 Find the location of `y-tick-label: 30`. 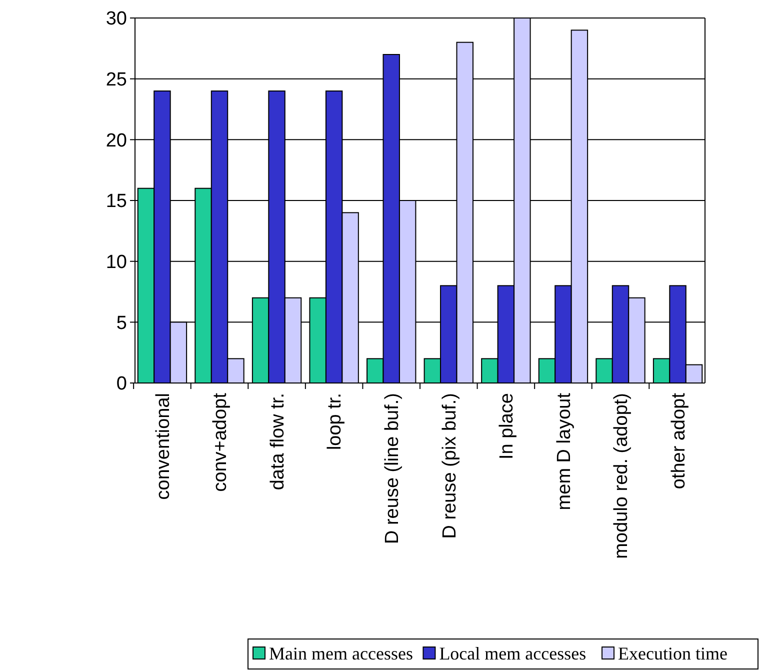

y-tick-label: 30 is located at coordinates (116, 19).